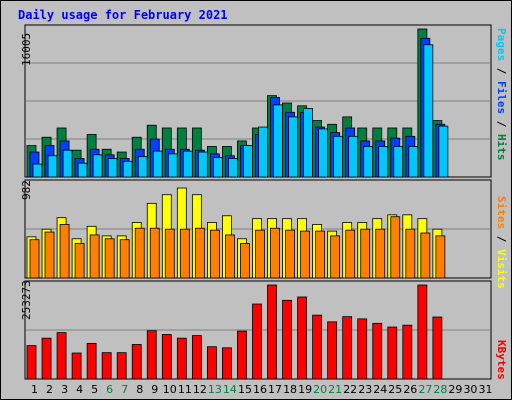  I want to click on legend-part-middle-1: /, so click(501, 239).